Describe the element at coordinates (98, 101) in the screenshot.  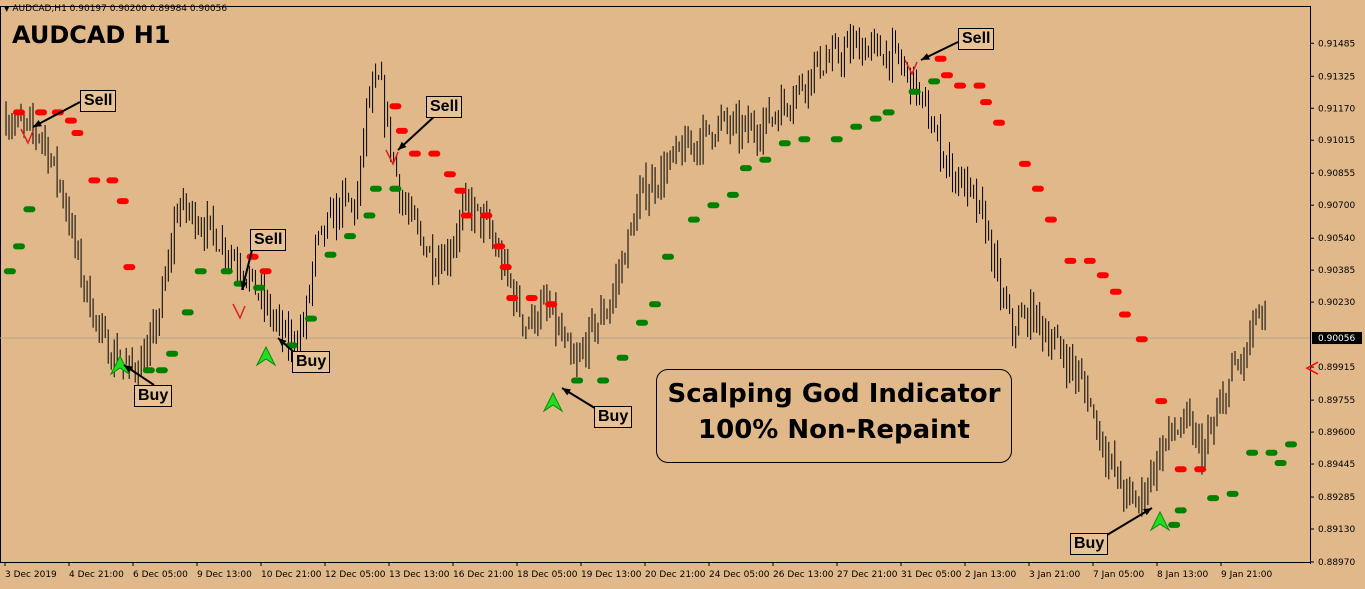
I see `sell-label-1: Sell` at that location.